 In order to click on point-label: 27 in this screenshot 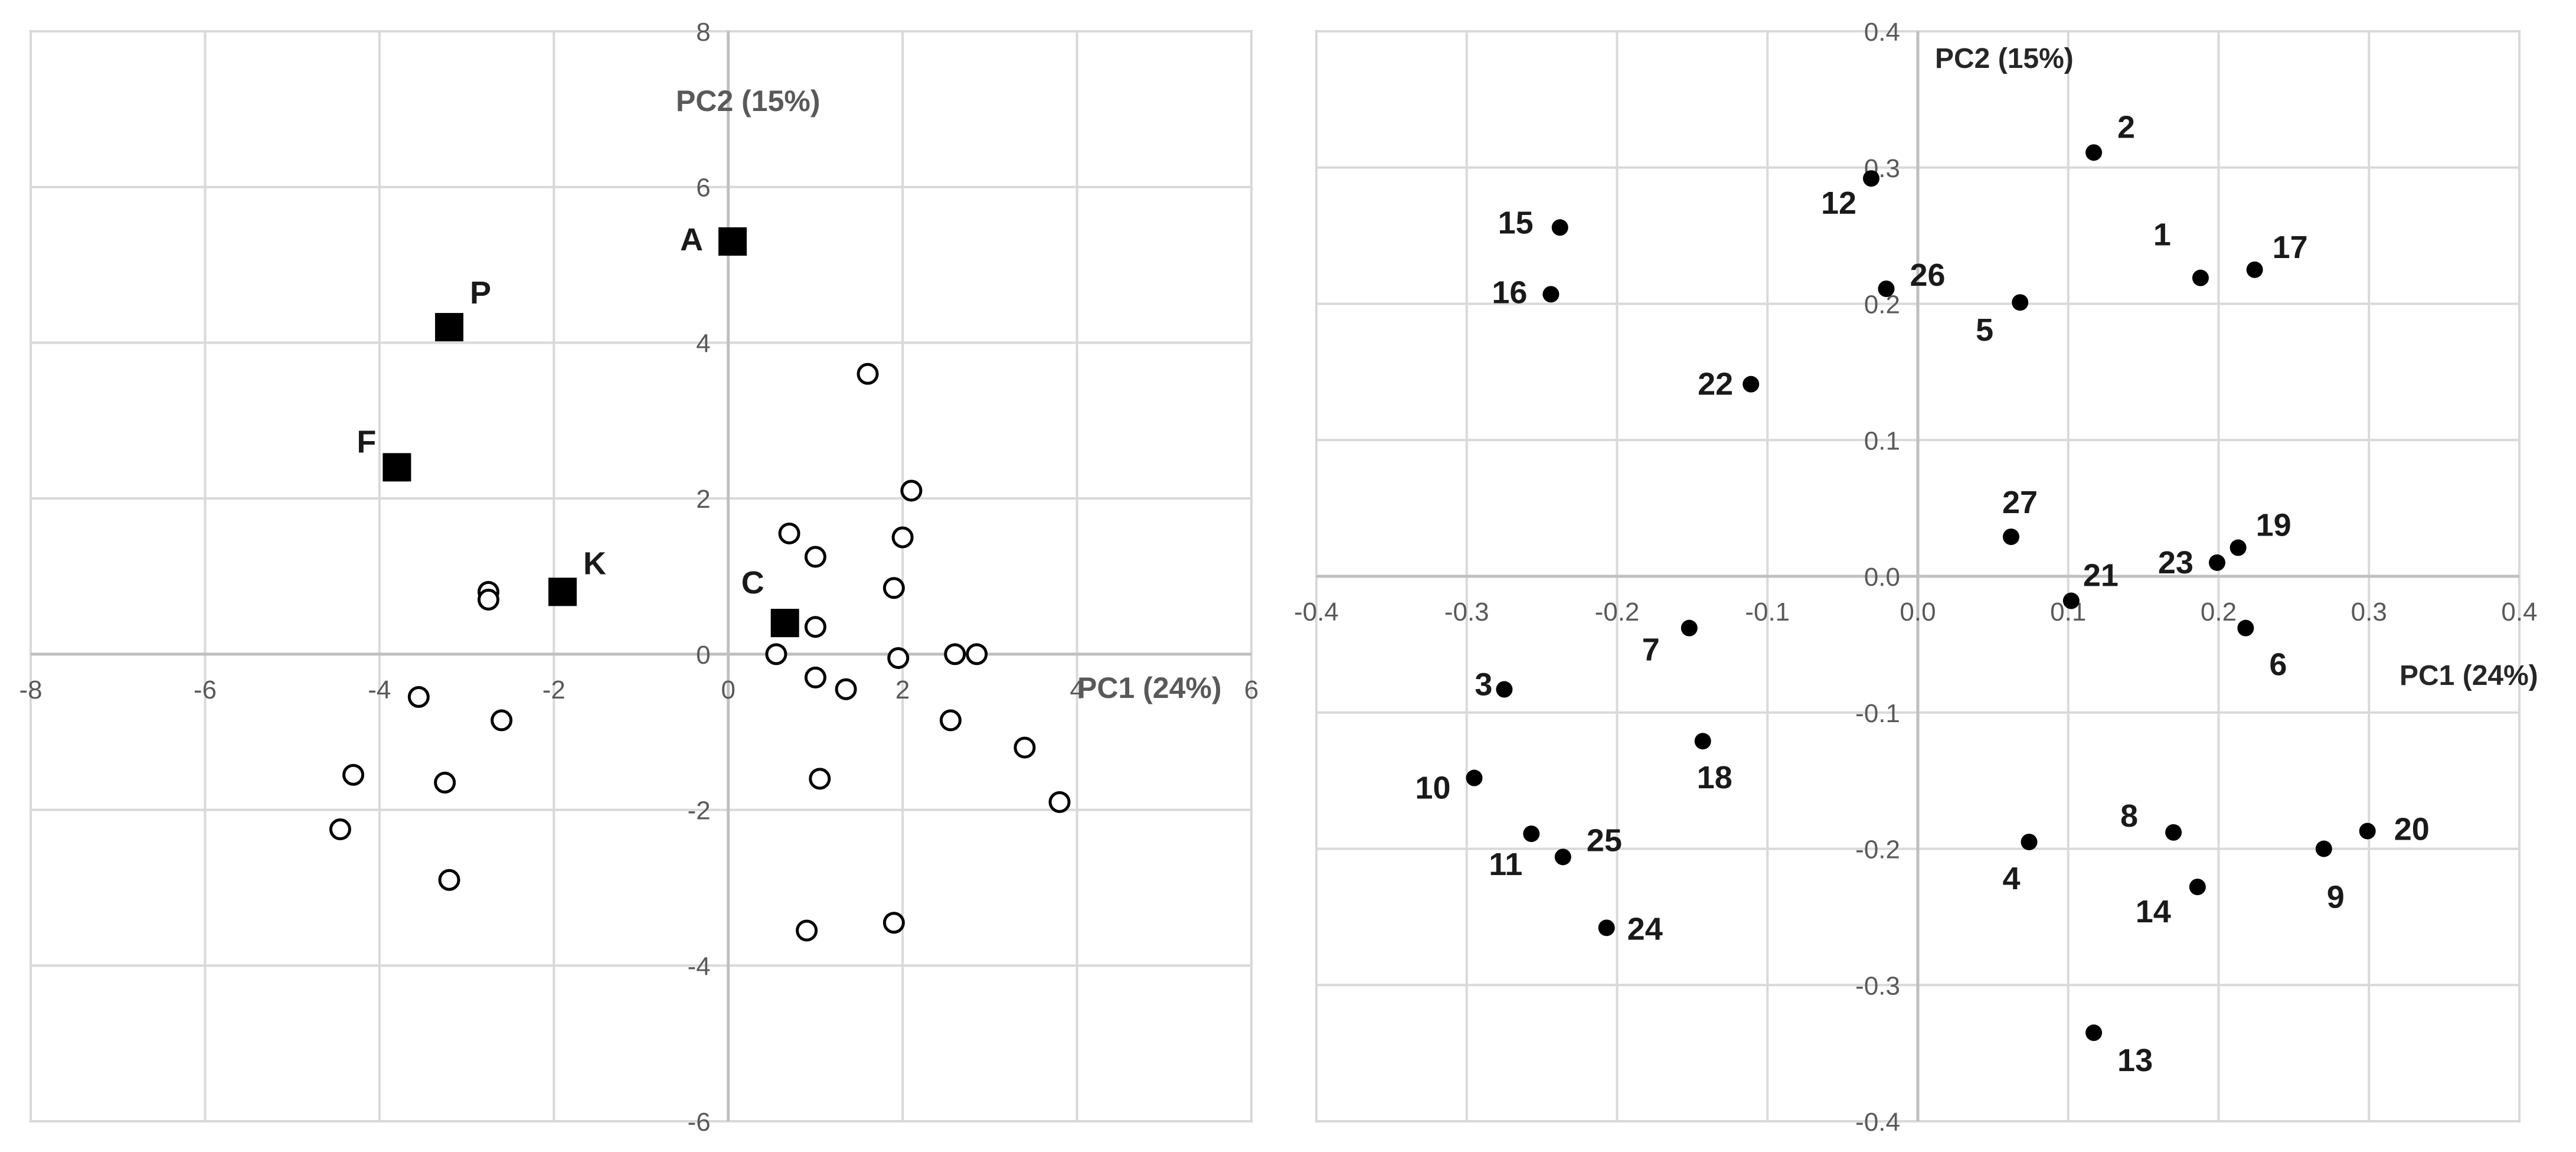, I will do `click(2020, 502)`.